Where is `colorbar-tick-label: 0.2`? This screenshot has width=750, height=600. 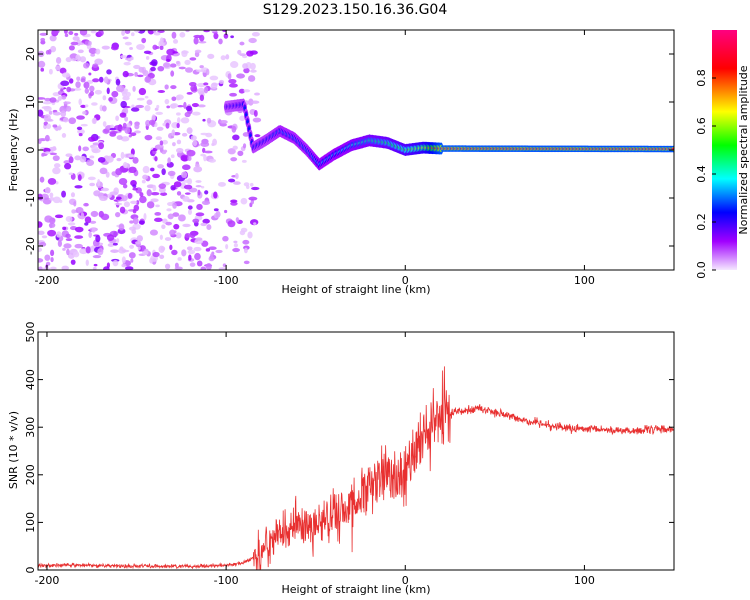
colorbar-tick-label: 0.2 is located at coordinates (701, 222).